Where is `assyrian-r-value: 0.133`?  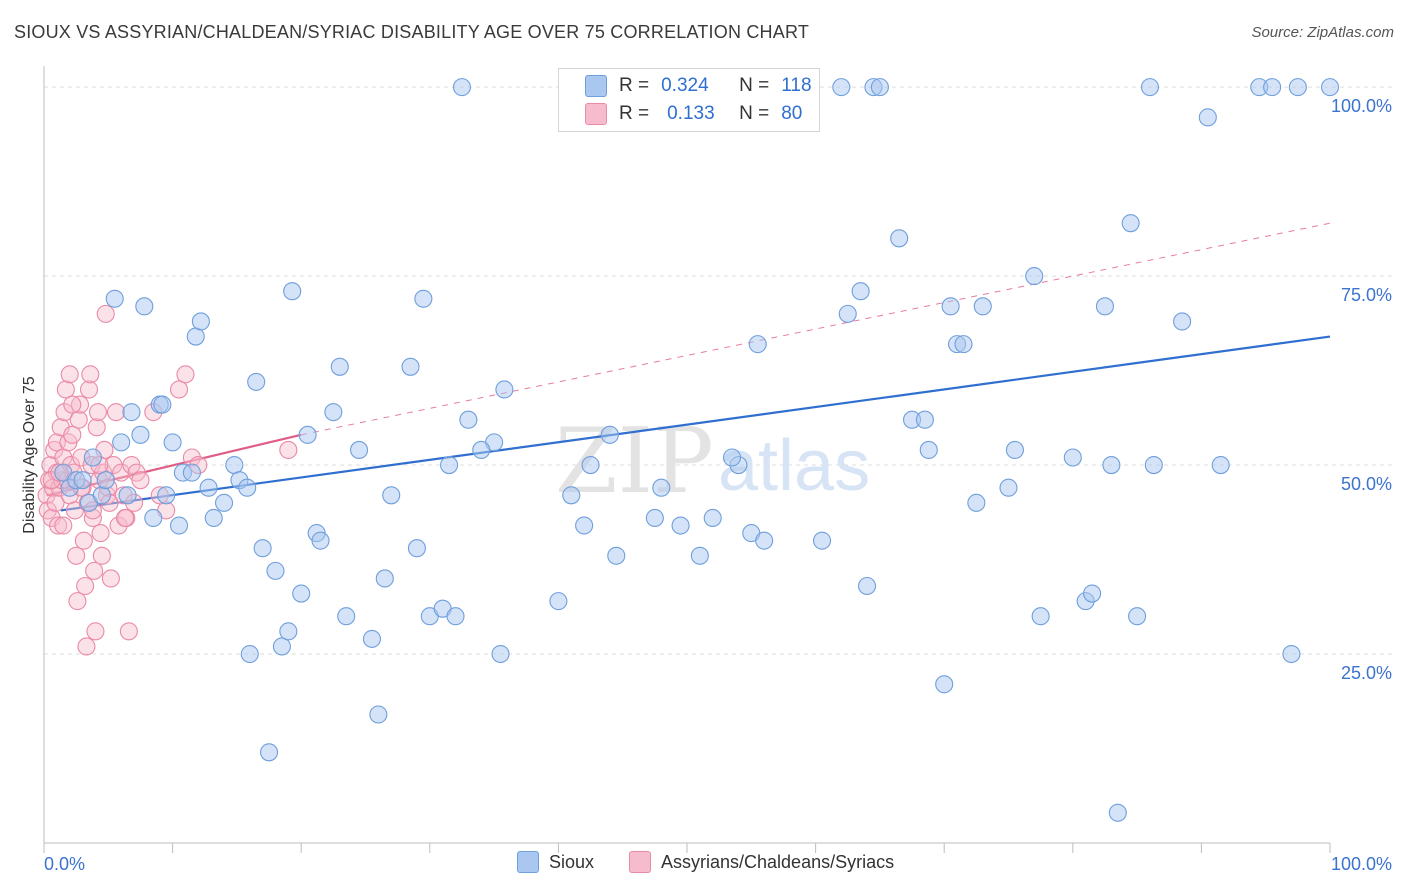 assyrian-r-value: 0.133 is located at coordinates (691, 113).